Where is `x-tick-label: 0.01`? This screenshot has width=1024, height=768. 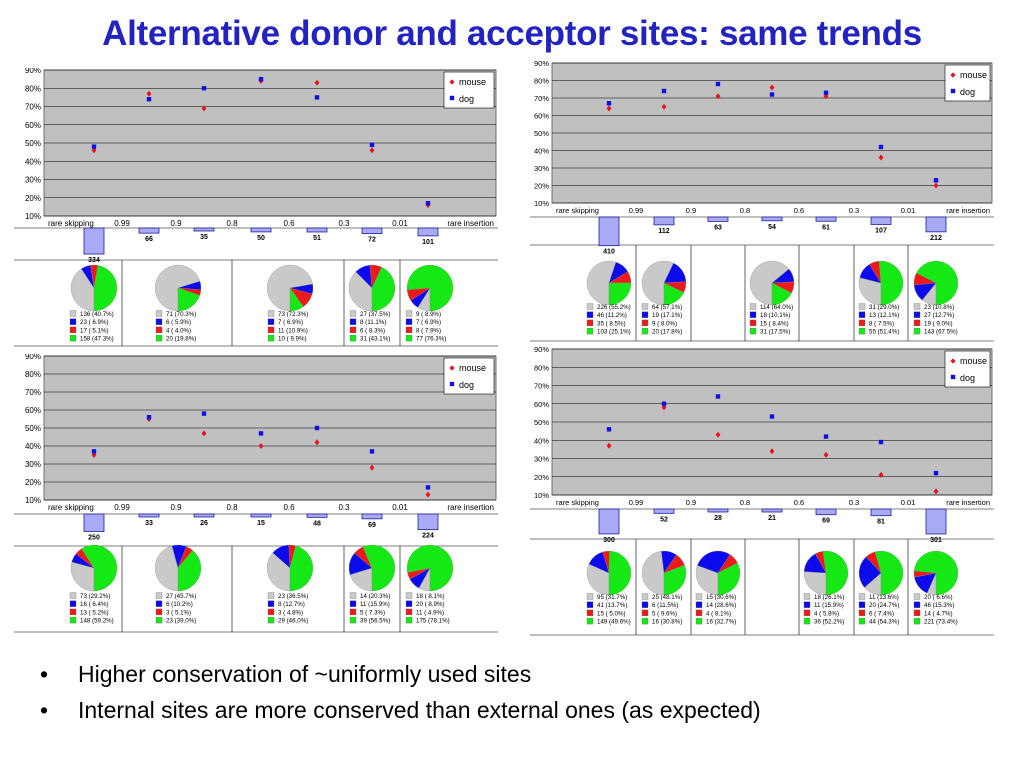 x-tick-label: 0.01 is located at coordinates (400, 223).